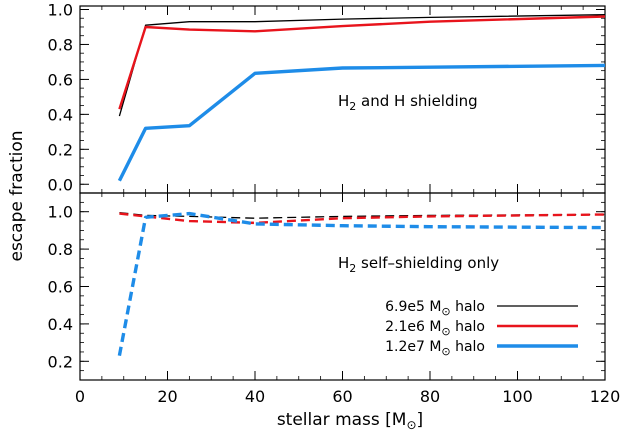 This screenshot has height=434, width=634. I want to click on y-tick-label-top: 0.6, so click(60, 79).